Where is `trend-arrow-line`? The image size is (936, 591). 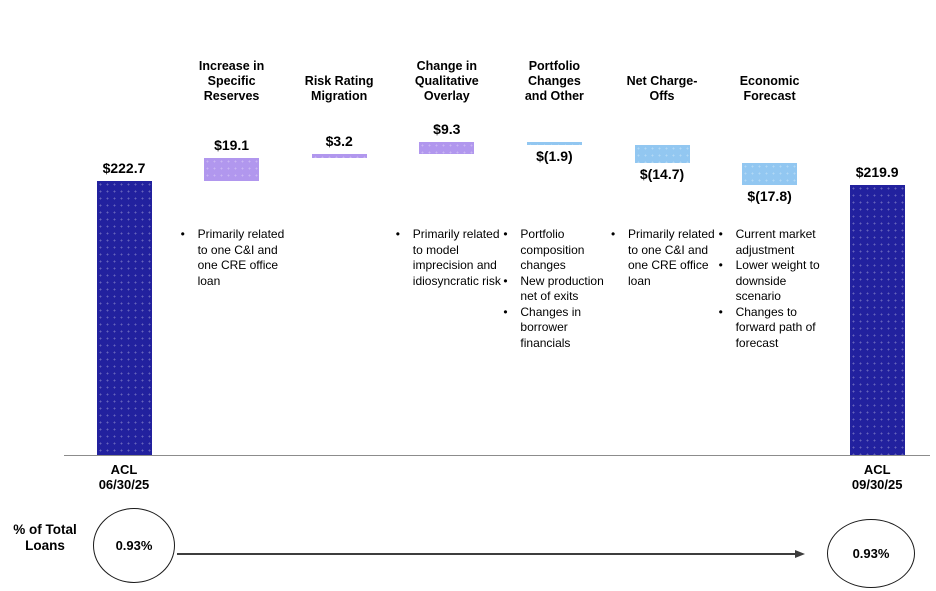 trend-arrow-line is located at coordinates (486, 554).